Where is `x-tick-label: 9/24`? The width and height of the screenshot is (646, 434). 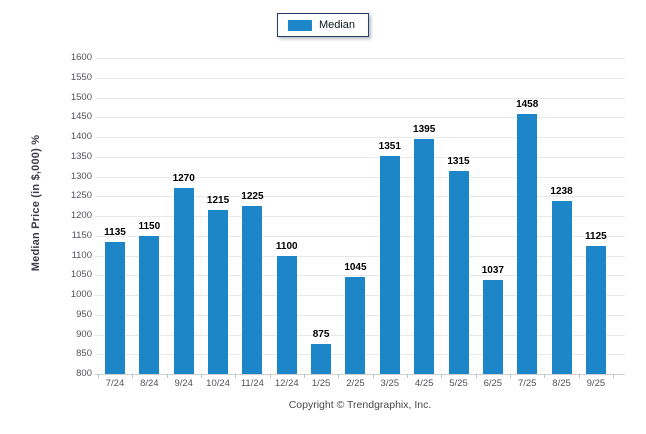 x-tick-label: 9/24 is located at coordinates (183, 383).